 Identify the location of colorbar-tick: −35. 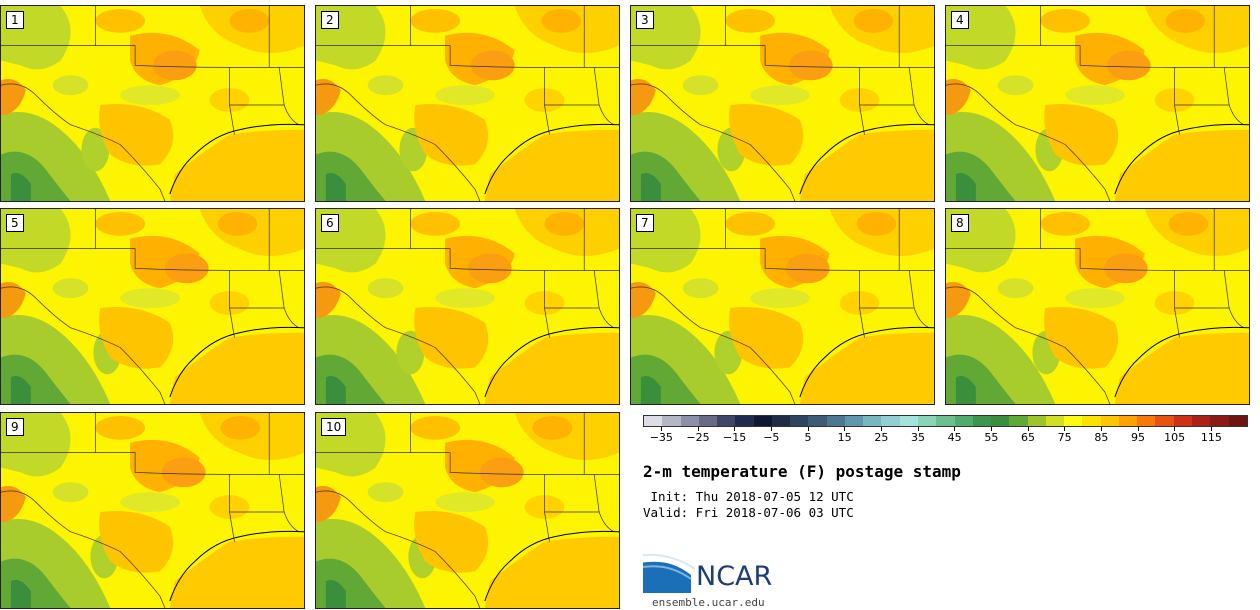
(661, 435).